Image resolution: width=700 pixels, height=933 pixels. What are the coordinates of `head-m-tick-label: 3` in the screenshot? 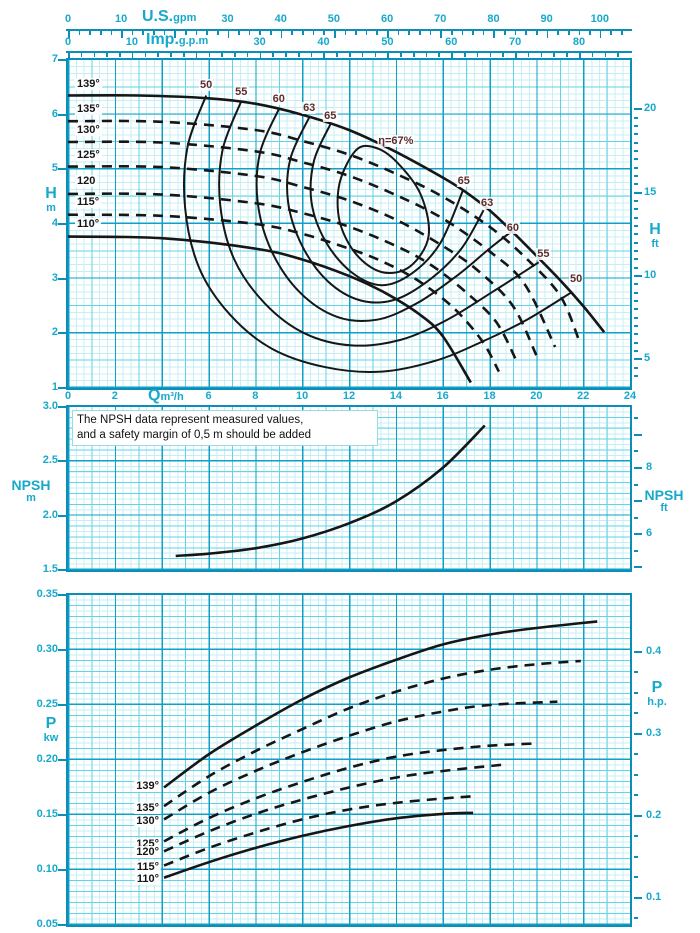 It's located at (54, 277).